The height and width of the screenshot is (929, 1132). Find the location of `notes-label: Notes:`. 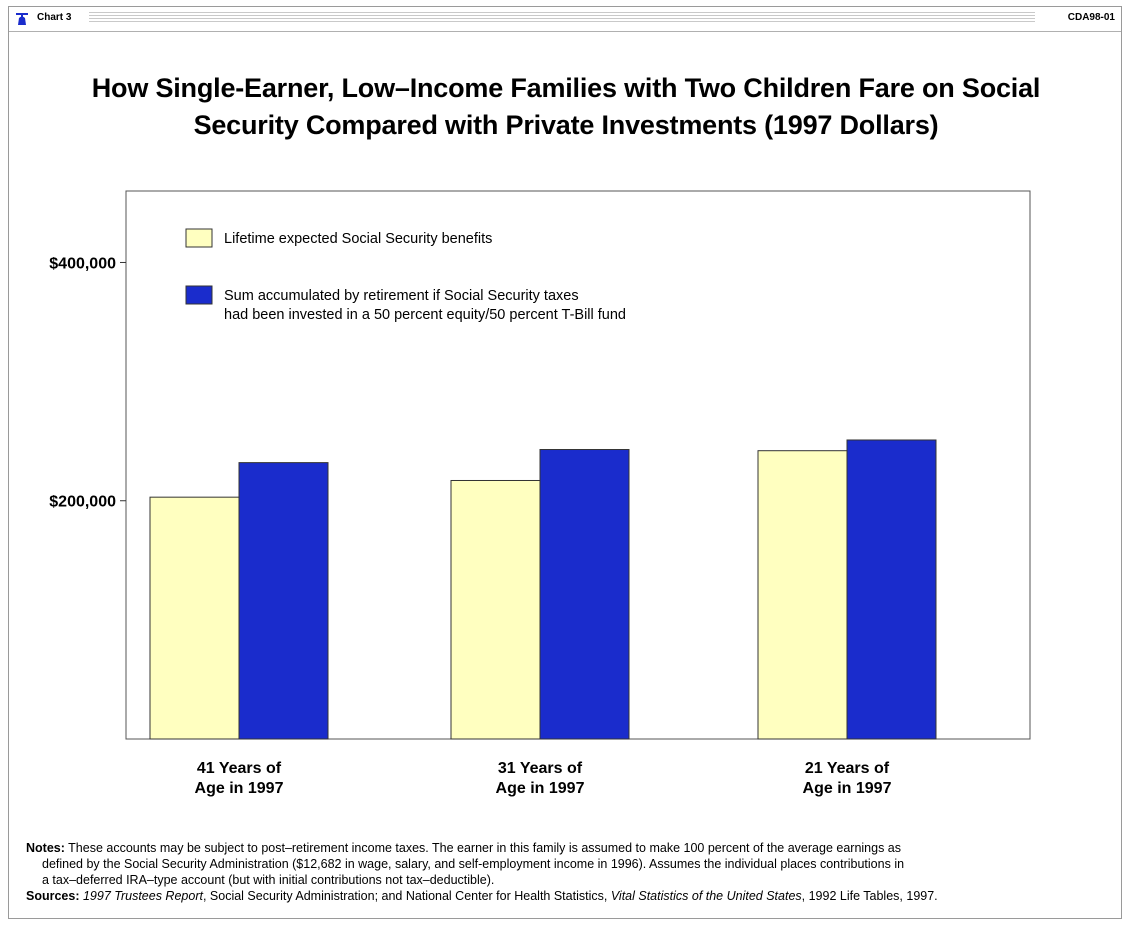

notes-label: Notes: is located at coordinates (45, 848).